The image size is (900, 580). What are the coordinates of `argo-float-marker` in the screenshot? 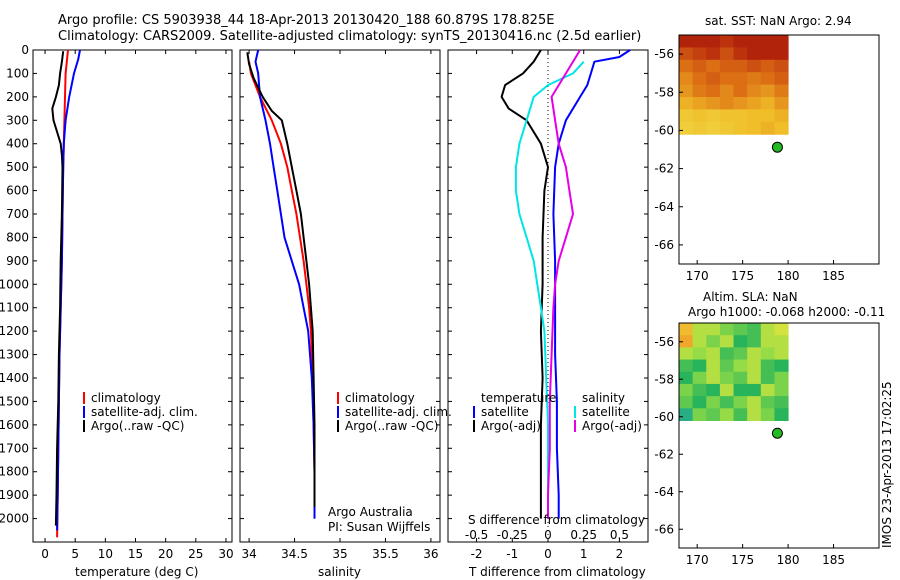 It's located at (777, 433).